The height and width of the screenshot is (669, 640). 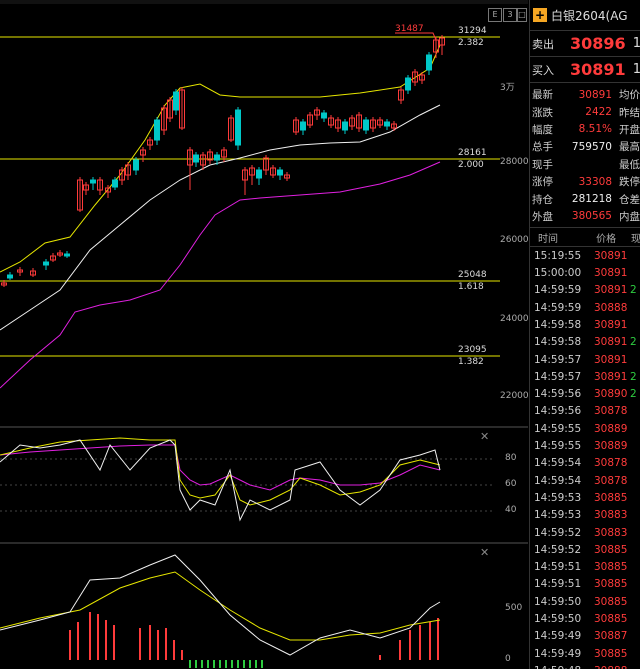 What do you see at coordinates (629, 164) in the screenshot?
I see `quote-right-label: 最低` at bounding box center [629, 164].